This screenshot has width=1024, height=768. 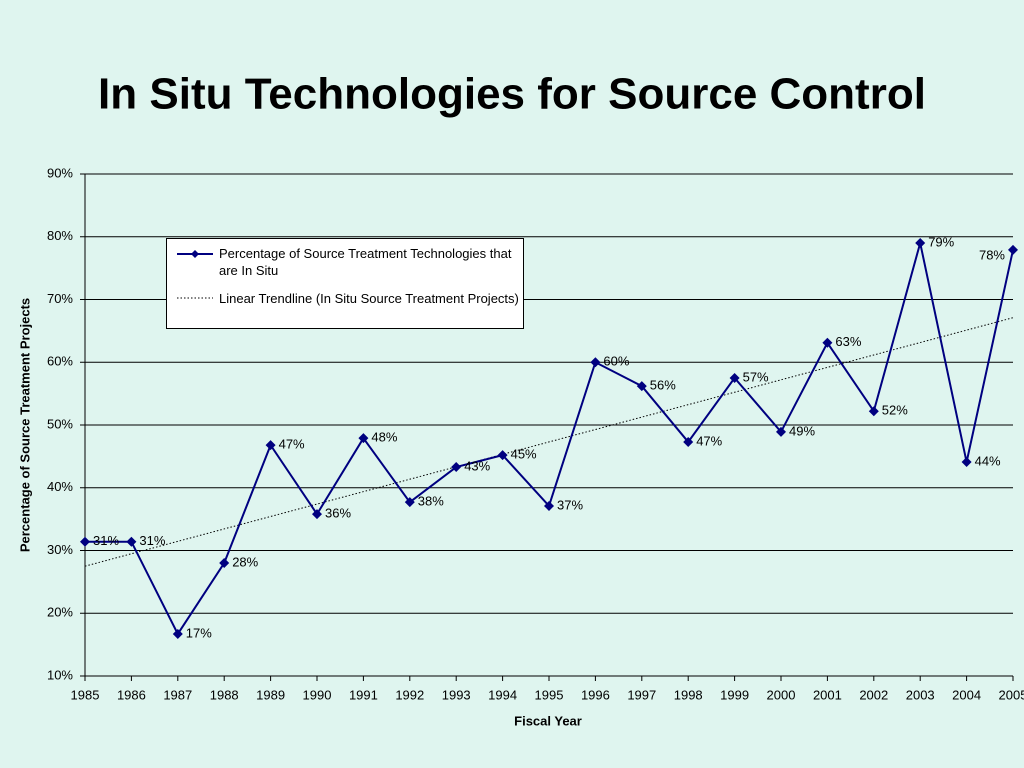 What do you see at coordinates (688, 694) in the screenshot?
I see `x-tick-label: 1998` at bounding box center [688, 694].